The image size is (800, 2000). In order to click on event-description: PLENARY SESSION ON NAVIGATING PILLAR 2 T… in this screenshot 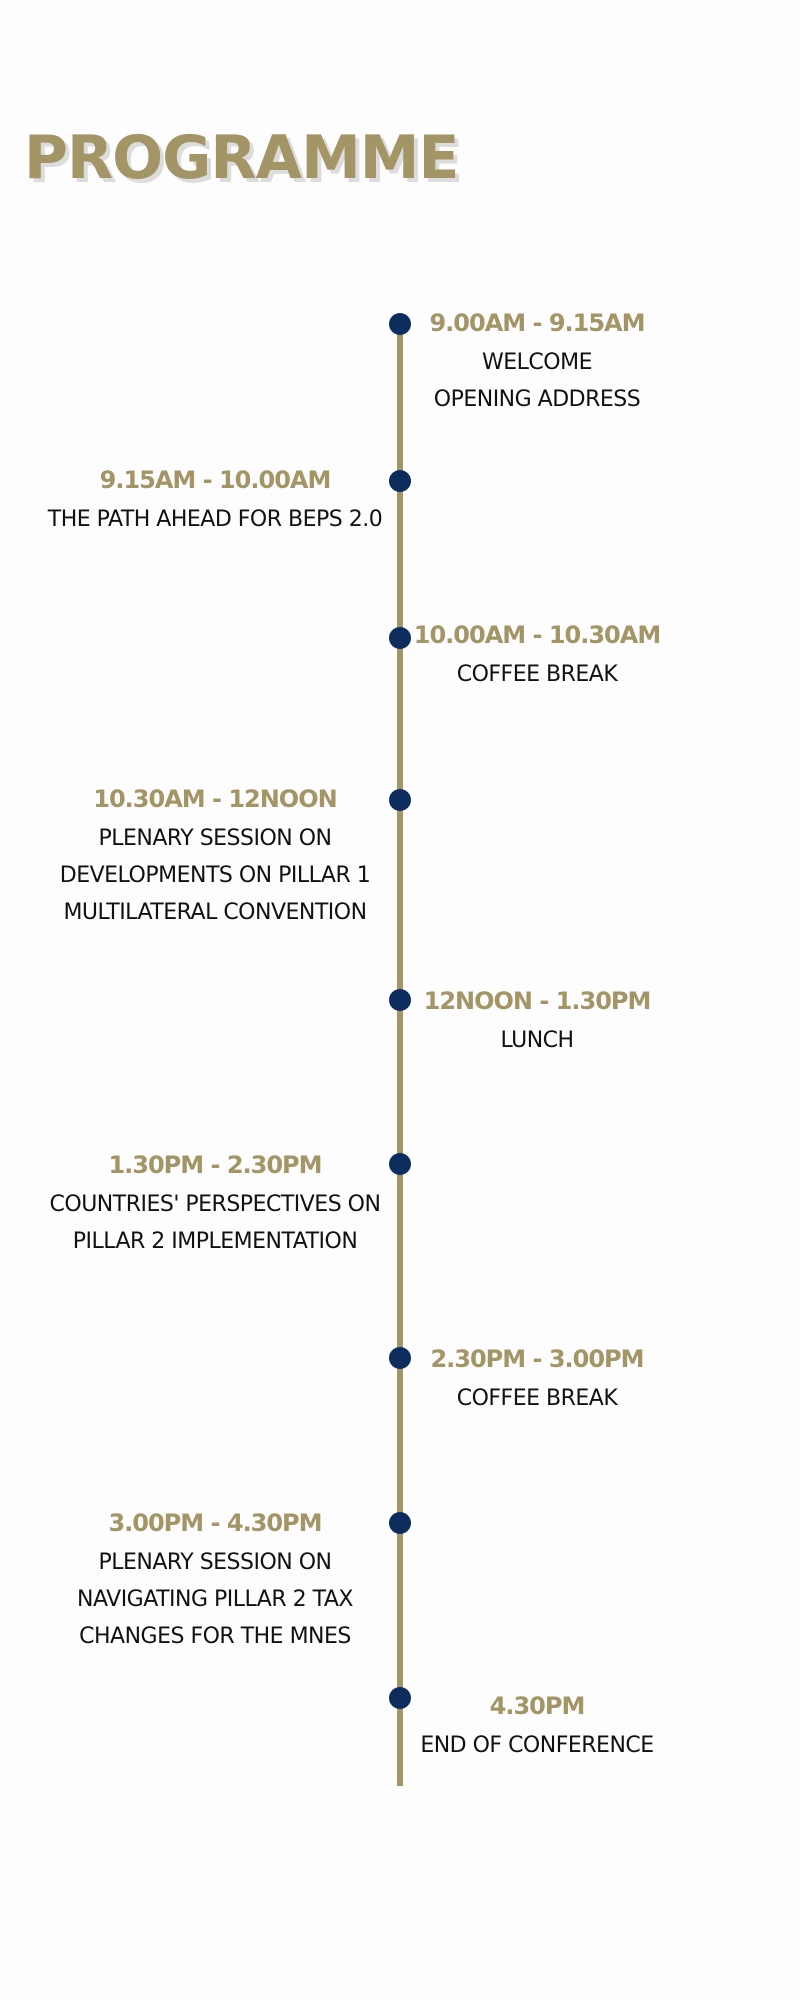, I will do `click(215, 1599)`.